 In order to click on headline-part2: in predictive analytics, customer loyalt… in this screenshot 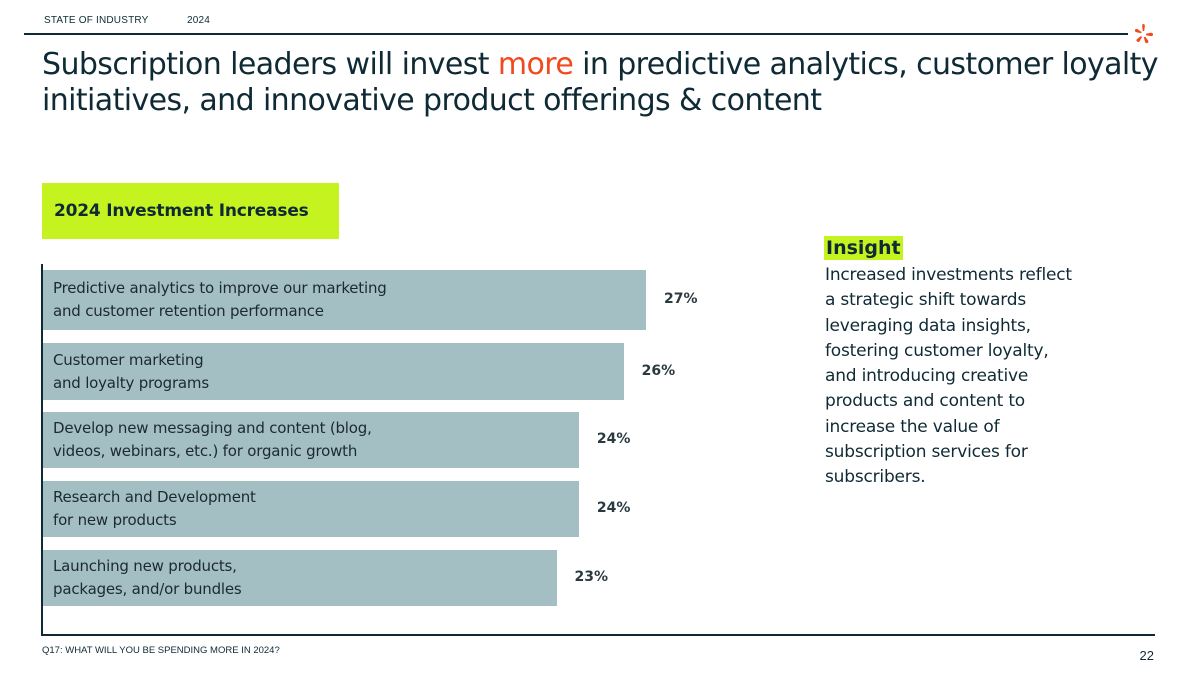, I will do `click(600, 82)`.